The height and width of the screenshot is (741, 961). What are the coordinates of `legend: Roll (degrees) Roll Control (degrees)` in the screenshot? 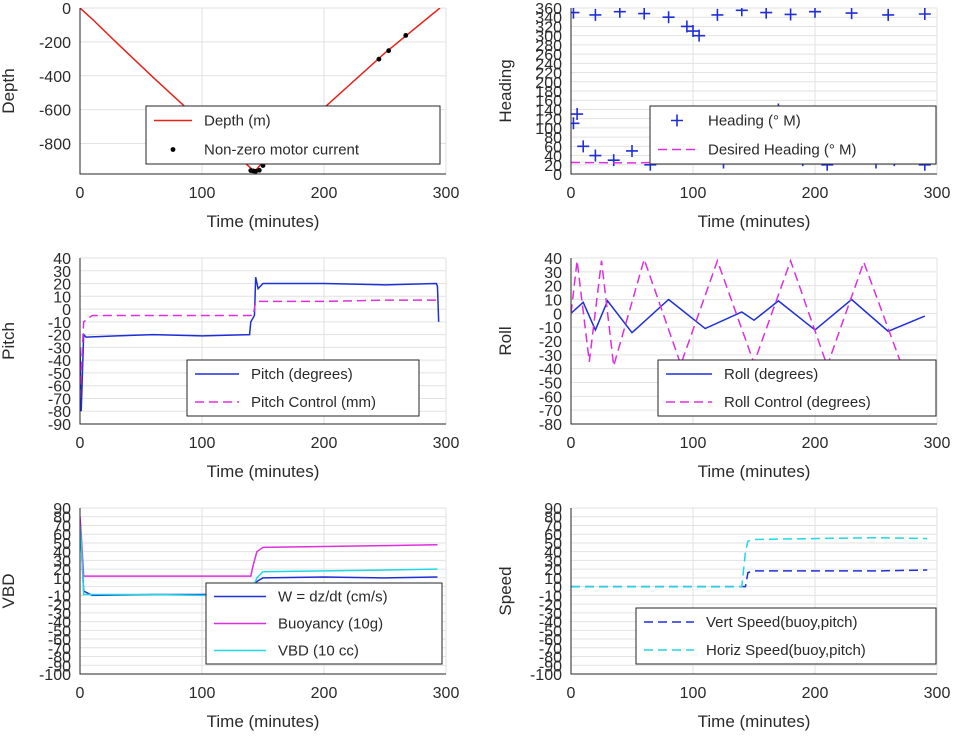 It's located at (797, 388).